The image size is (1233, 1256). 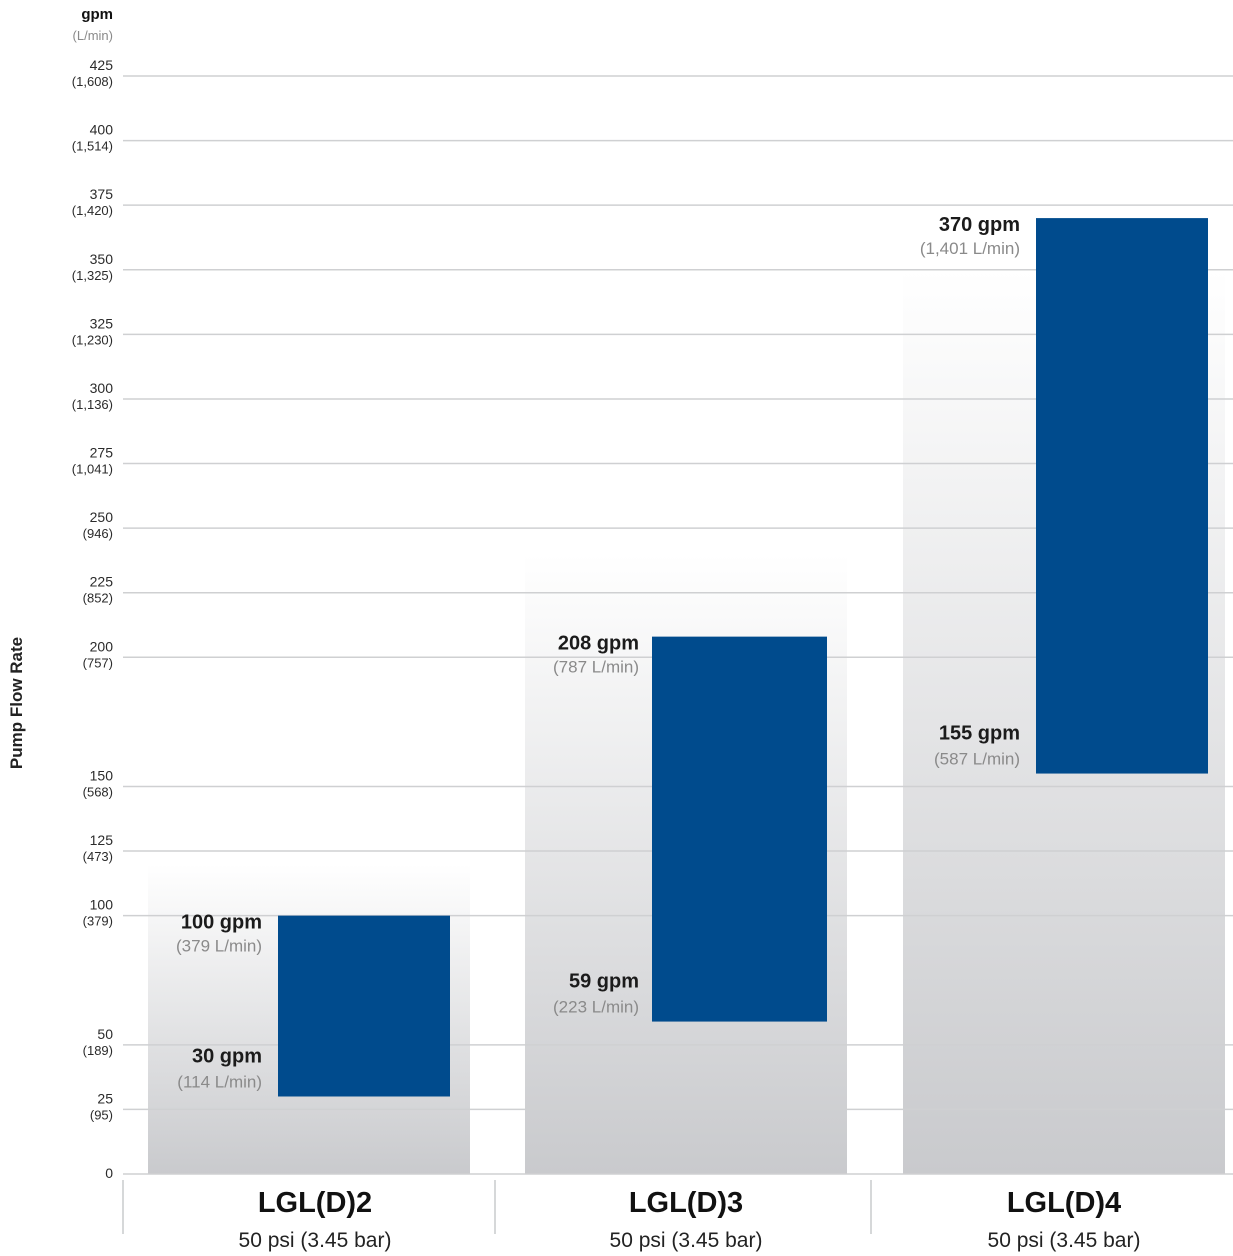 What do you see at coordinates (92, 339) in the screenshot?
I see `y-tick-label-secondary: (1,230)` at bounding box center [92, 339].